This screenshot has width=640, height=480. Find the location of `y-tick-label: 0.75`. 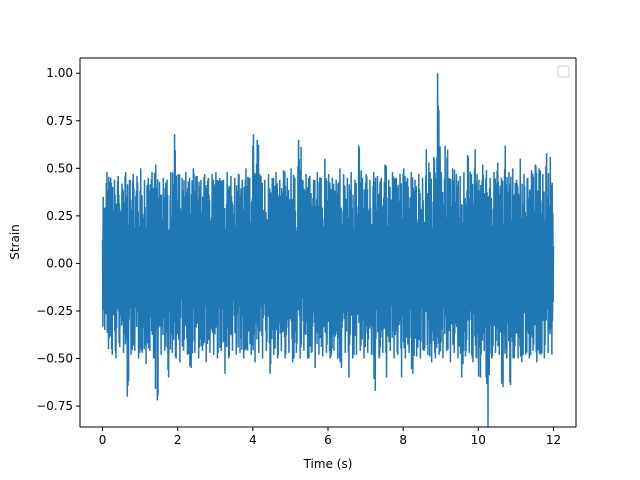

y-tick-label: 0.75 is located at coordinates (59, 121).